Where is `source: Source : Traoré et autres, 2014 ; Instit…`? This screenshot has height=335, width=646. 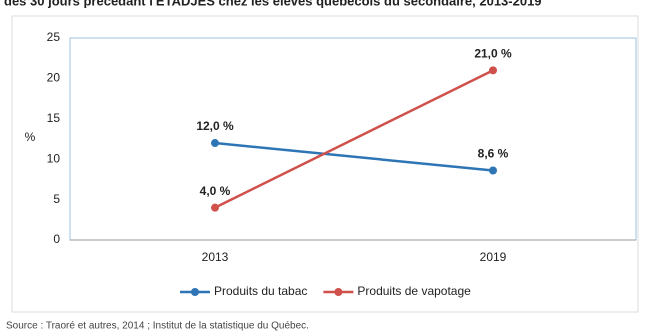 source: Source : Traoré et autres, 2014 ; Instit… is located at coordinates (157, 326).